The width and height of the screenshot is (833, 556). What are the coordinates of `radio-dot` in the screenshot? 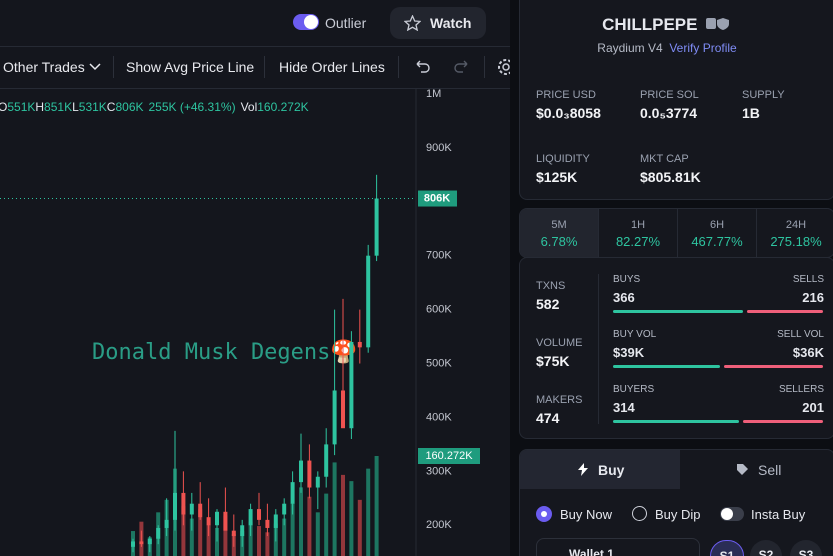 It's located at (544, 514).